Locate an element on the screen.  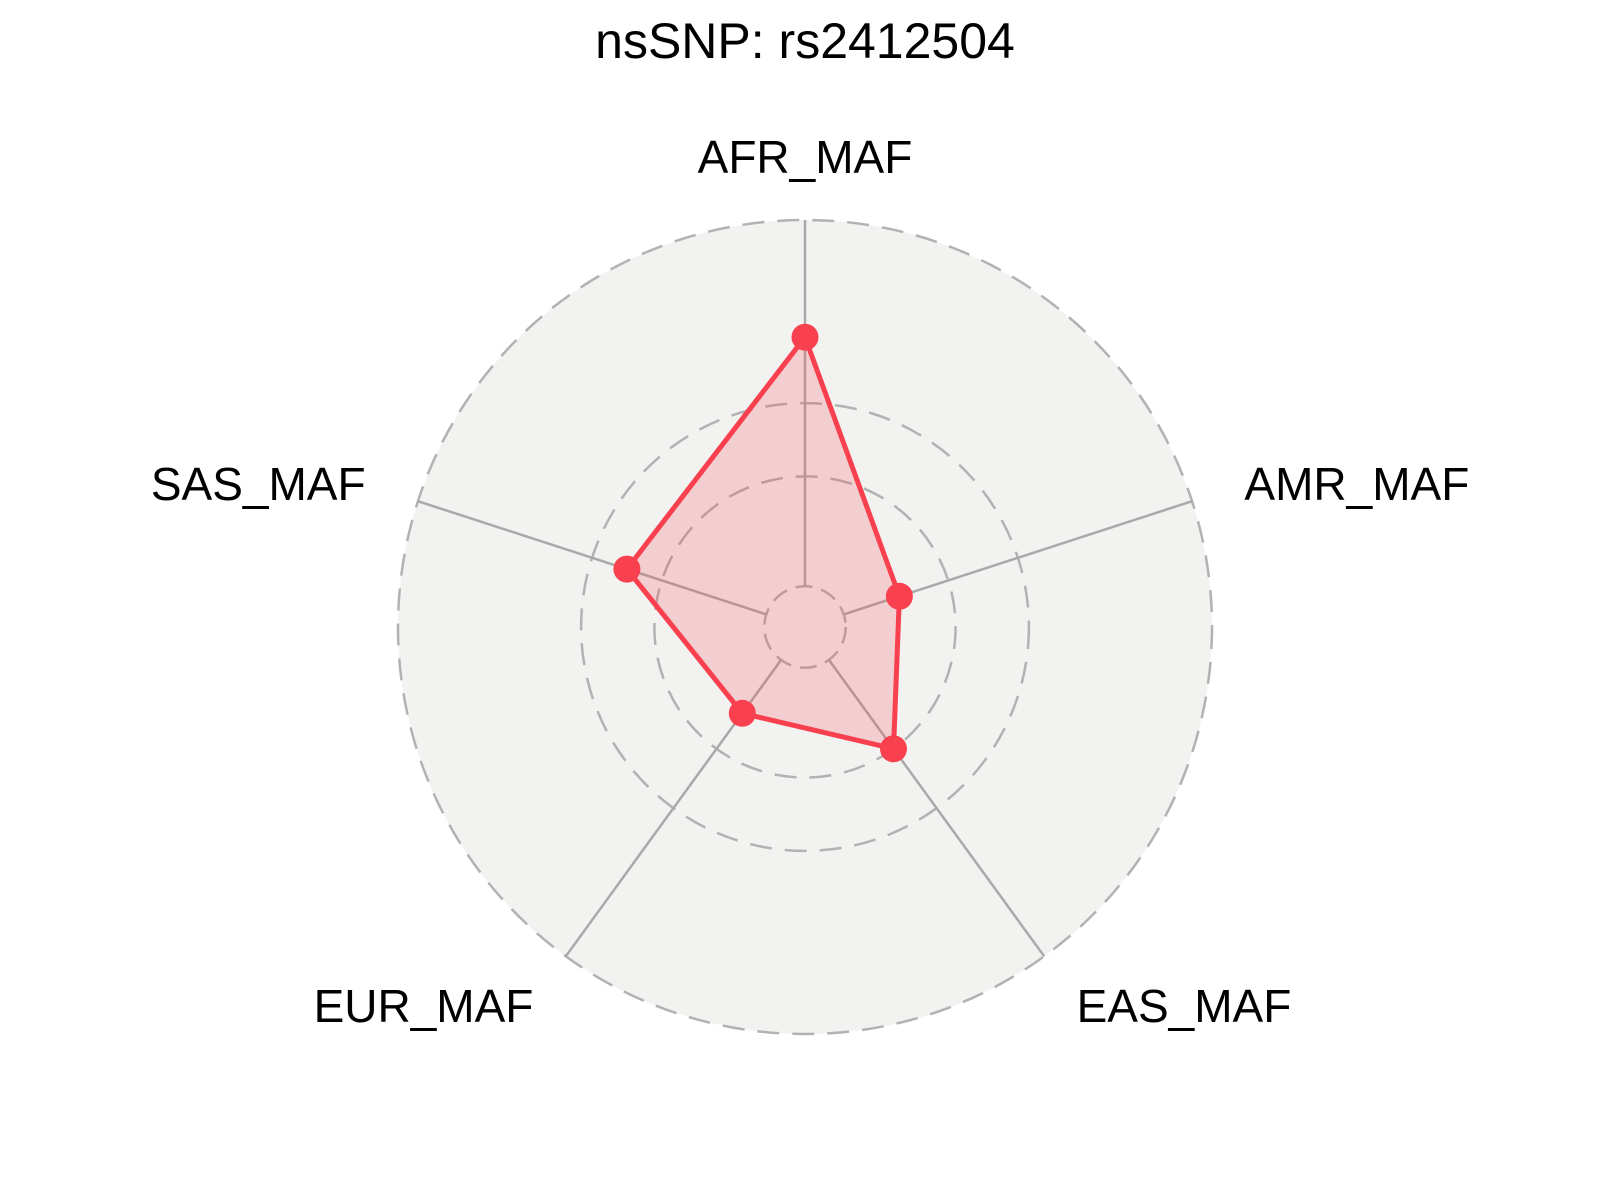
data-polygon is located at coordinates (763, 543).